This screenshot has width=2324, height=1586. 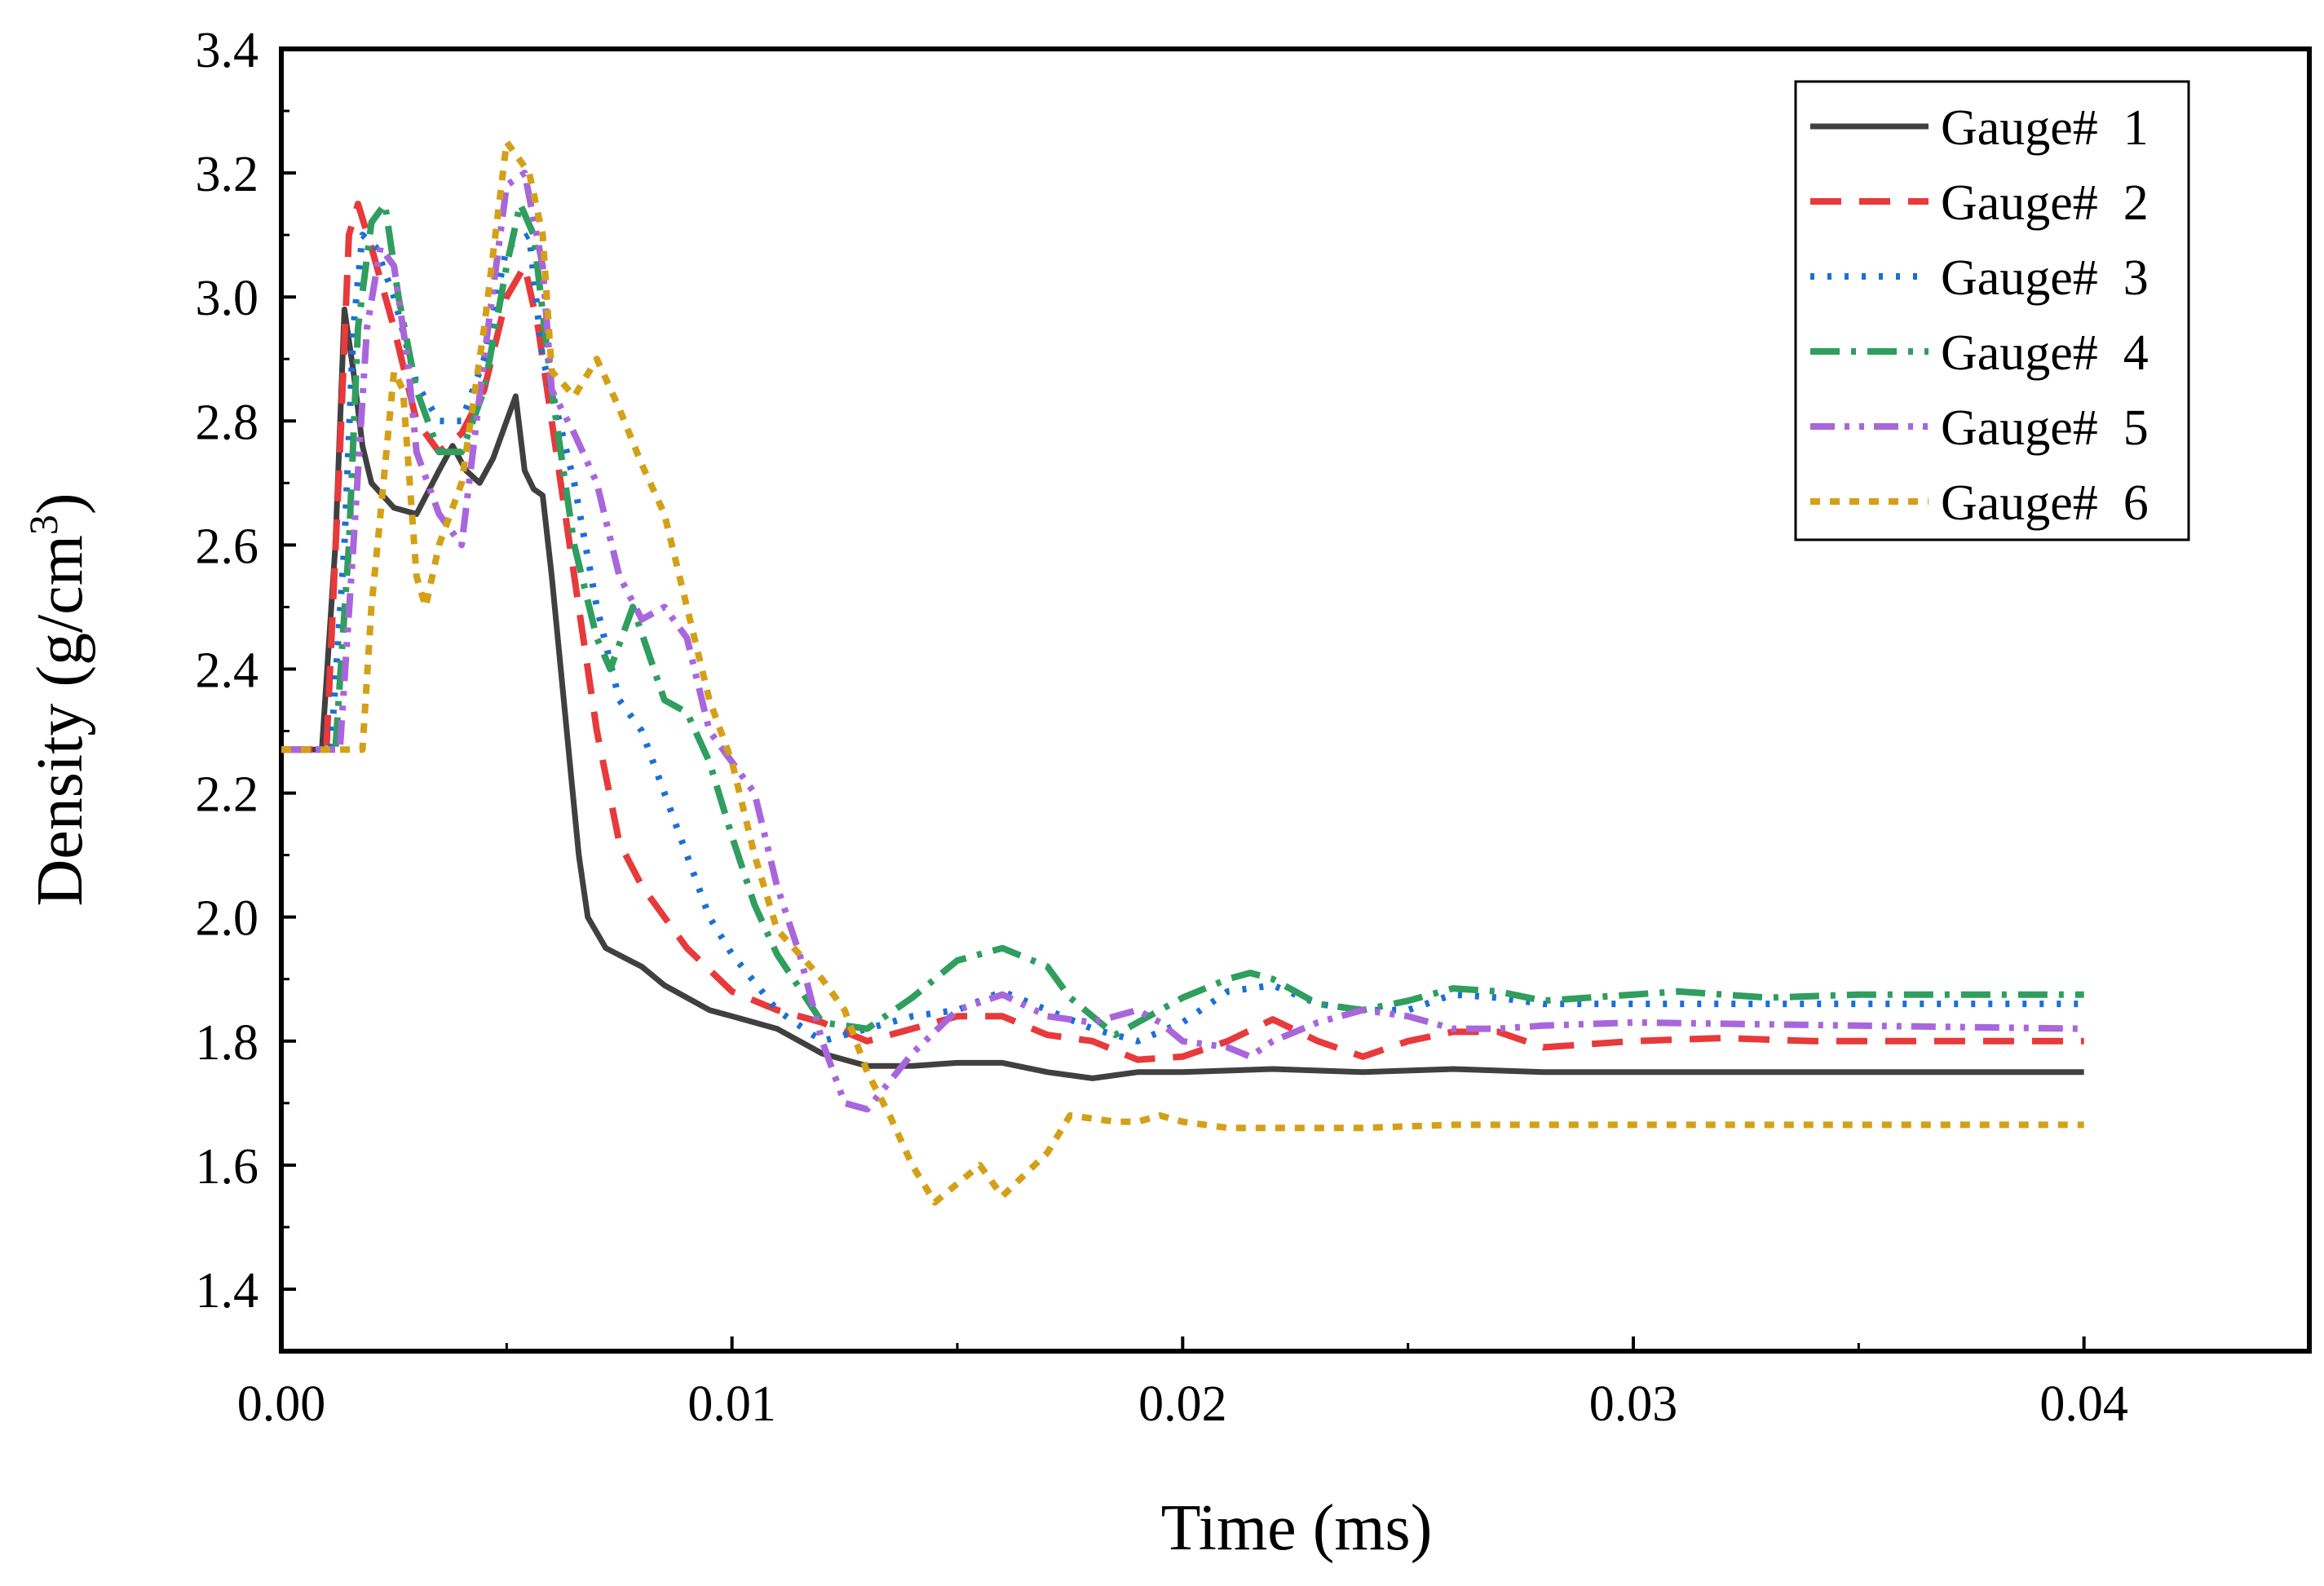 I want to click on legend-label-gauge-6: Gauge# 6, so click(x=2045, y=503).